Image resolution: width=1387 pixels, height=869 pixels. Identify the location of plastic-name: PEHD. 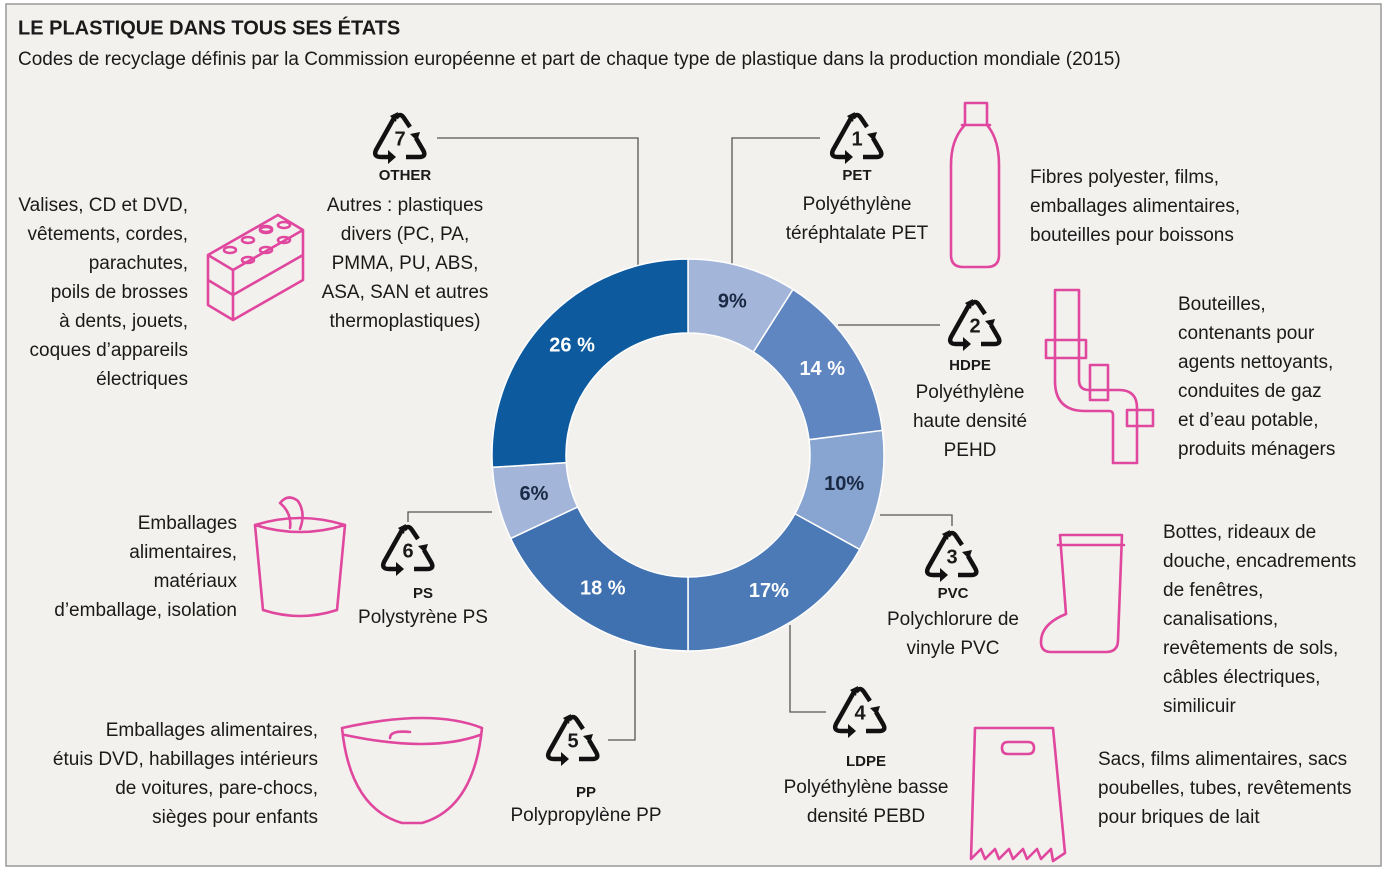
(970, 450).